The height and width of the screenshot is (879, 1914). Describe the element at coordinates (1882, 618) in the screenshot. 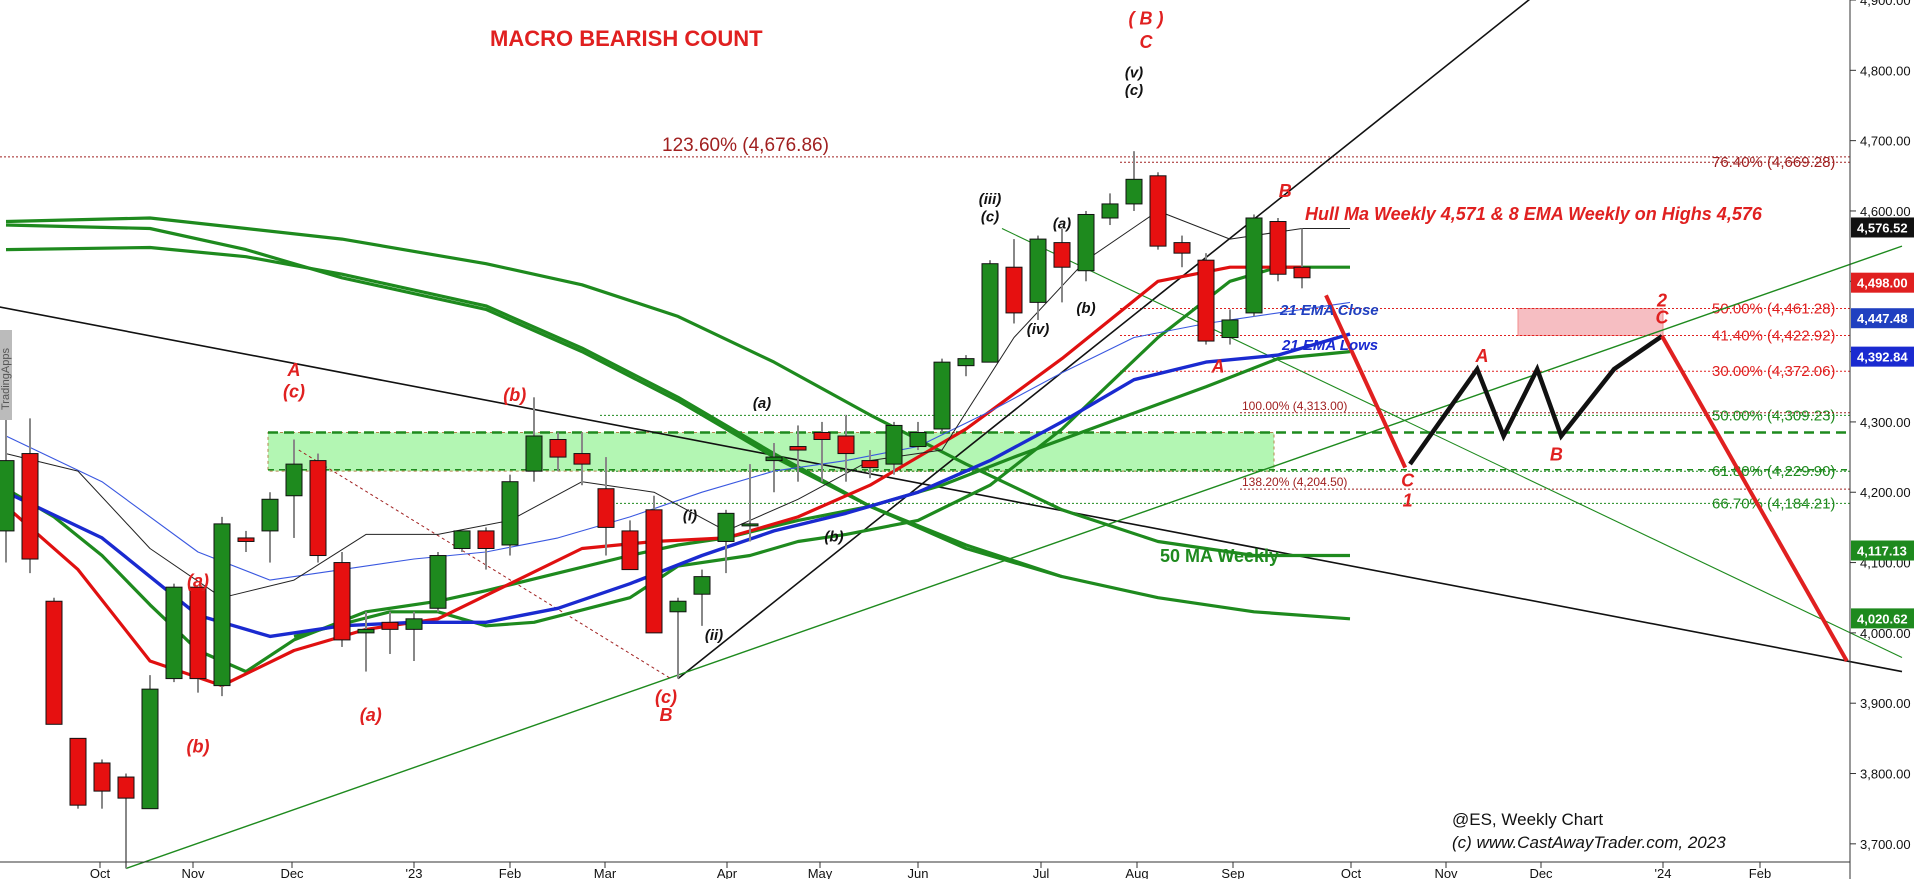

I see `price-tag-label: 4,020.62` at that location.